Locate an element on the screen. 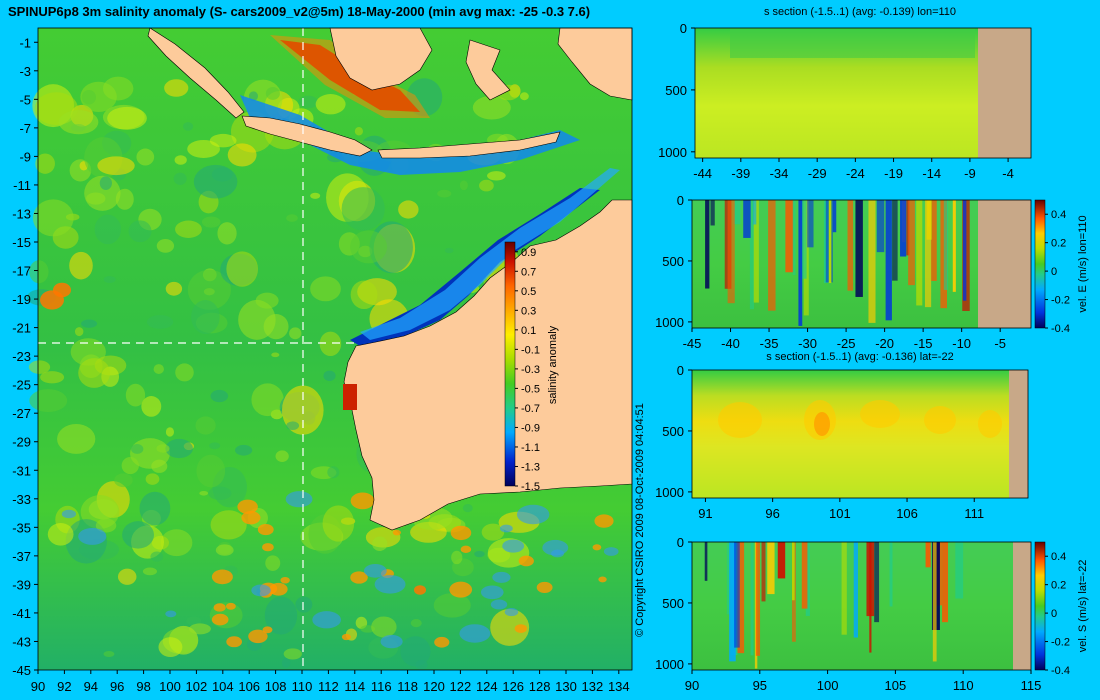  panel1-y-tick-label: 0 is located at coordinates (683, 28).